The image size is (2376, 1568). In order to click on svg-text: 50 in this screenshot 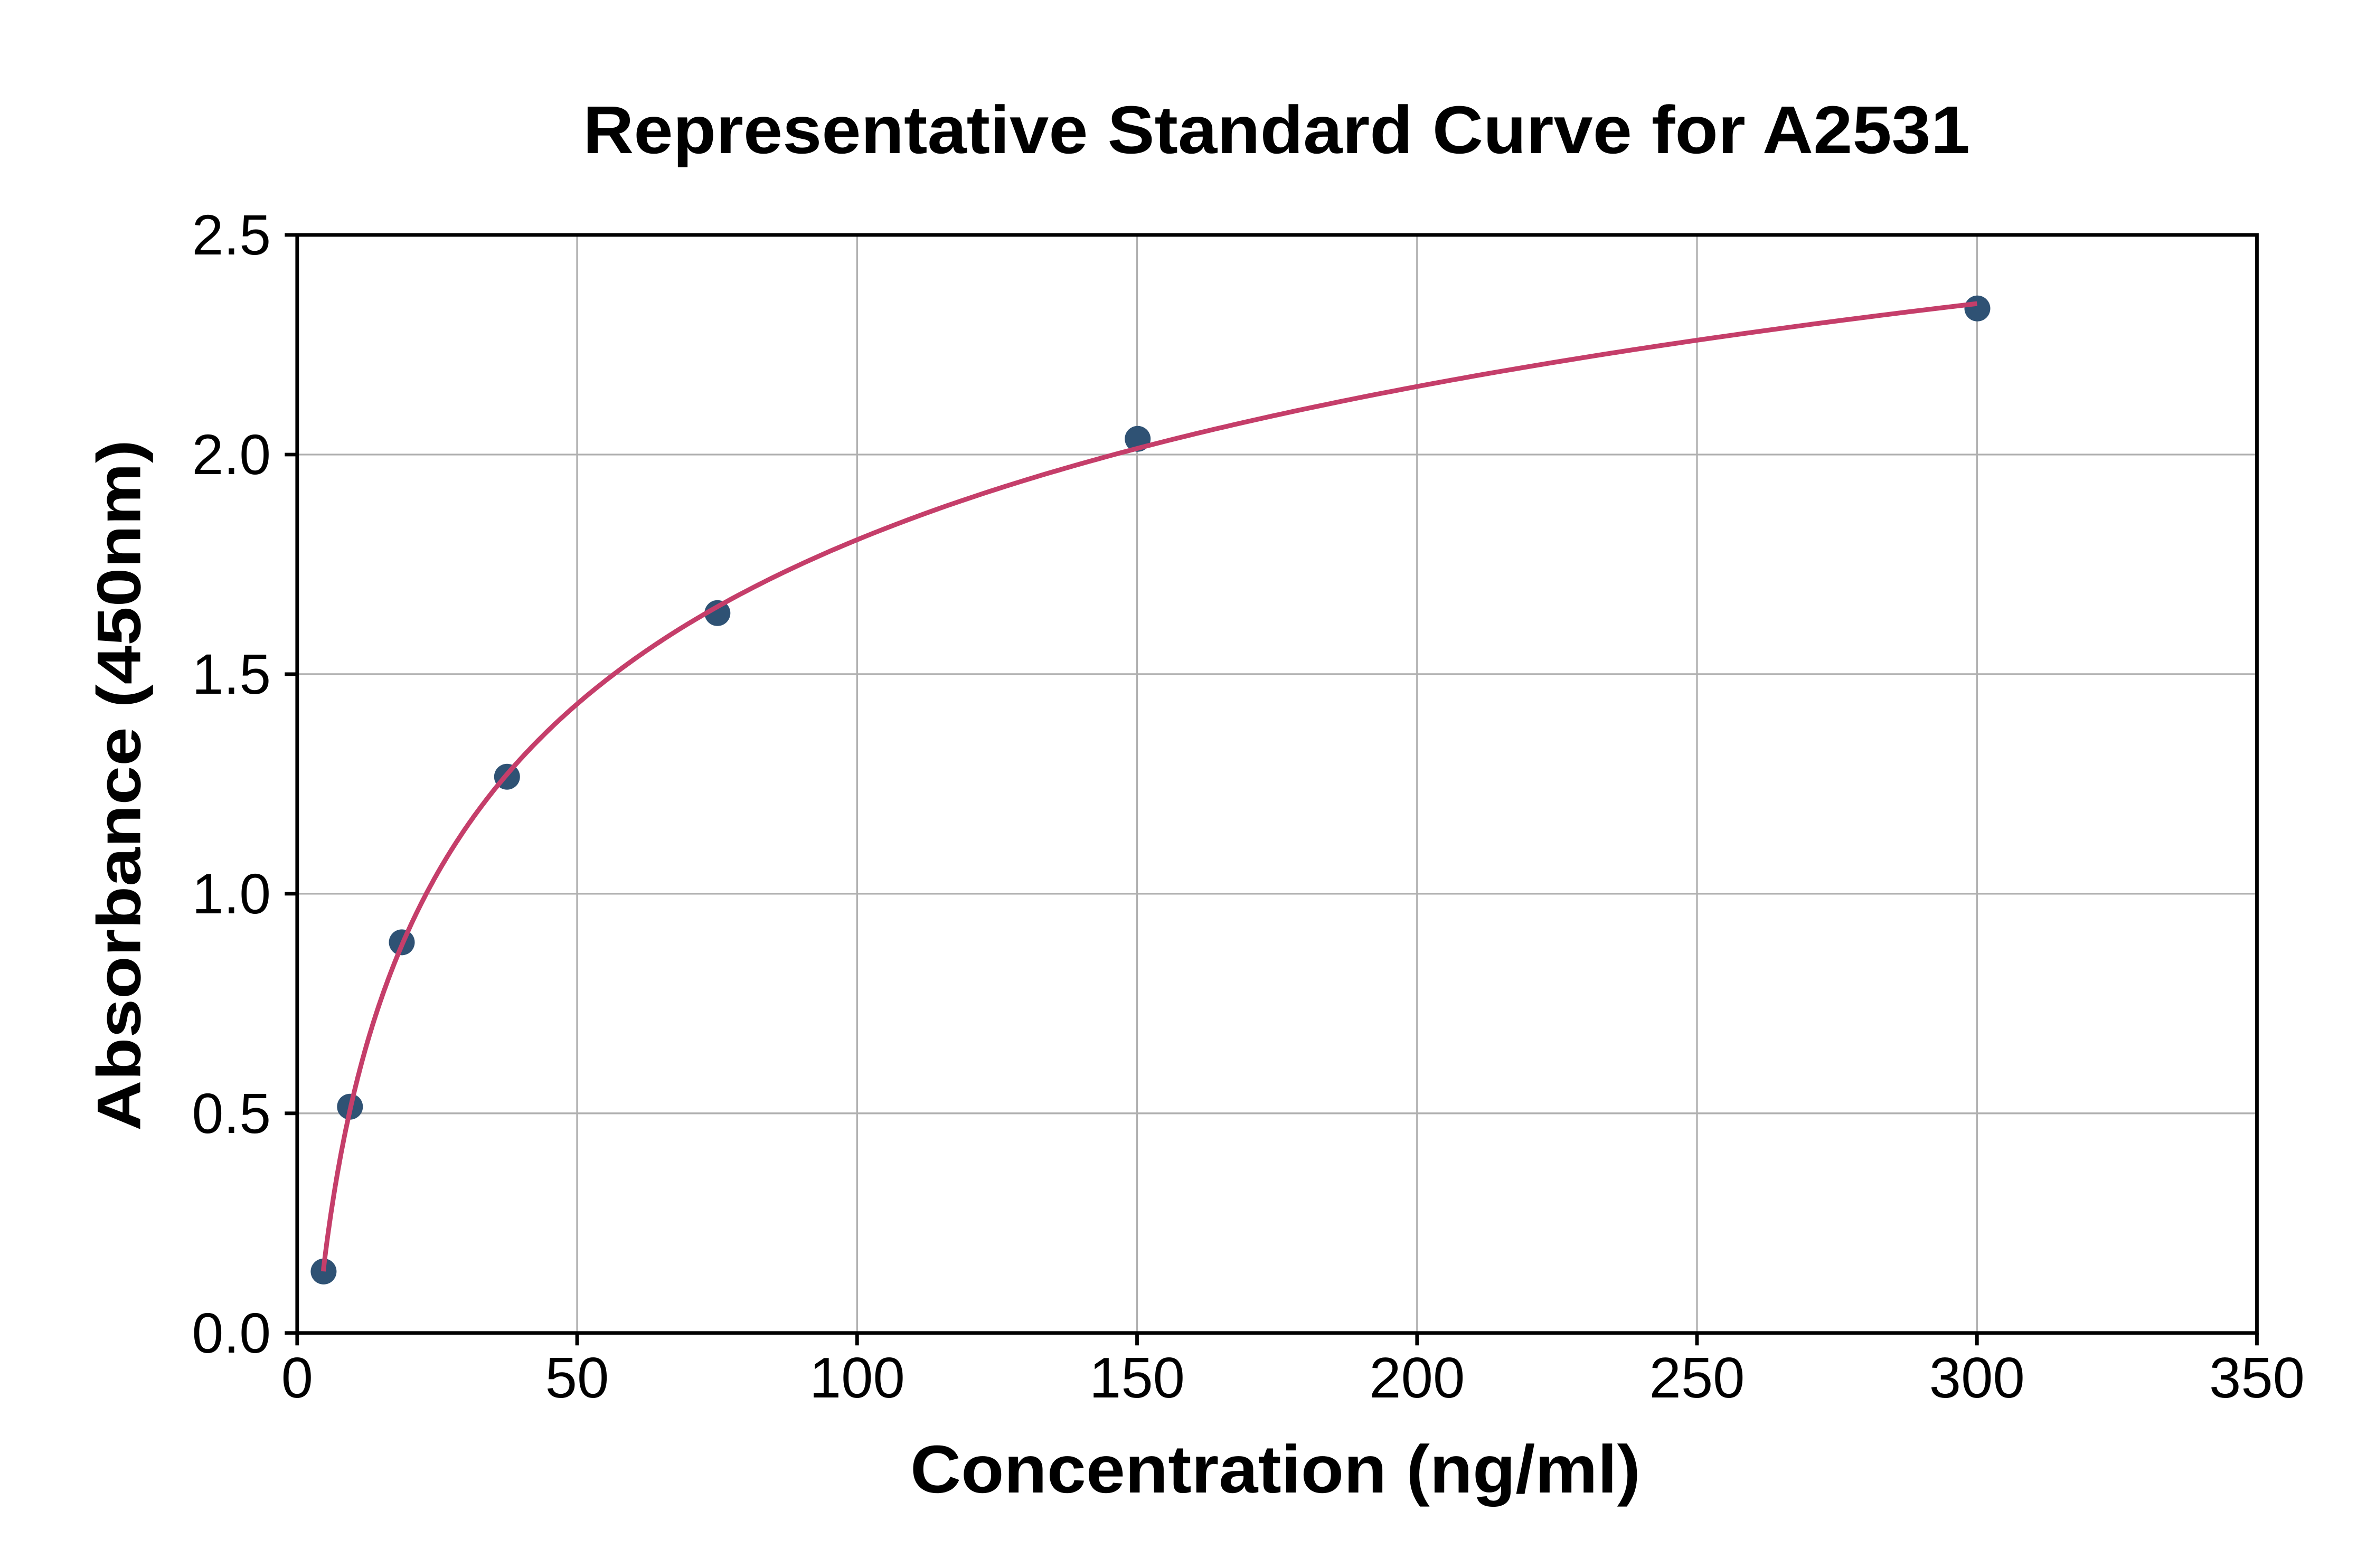, I will do `click(577, 1378)`.